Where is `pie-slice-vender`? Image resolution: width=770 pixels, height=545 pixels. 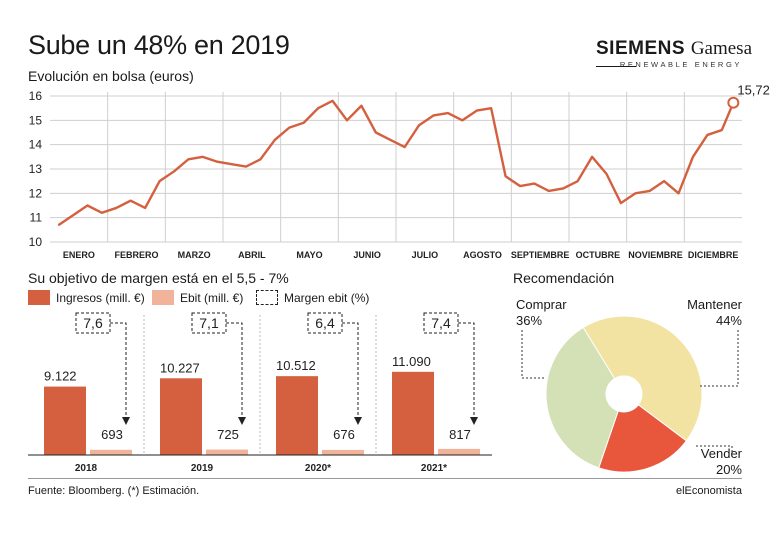
pie-slice-vender is located at coordinates (643, 438).